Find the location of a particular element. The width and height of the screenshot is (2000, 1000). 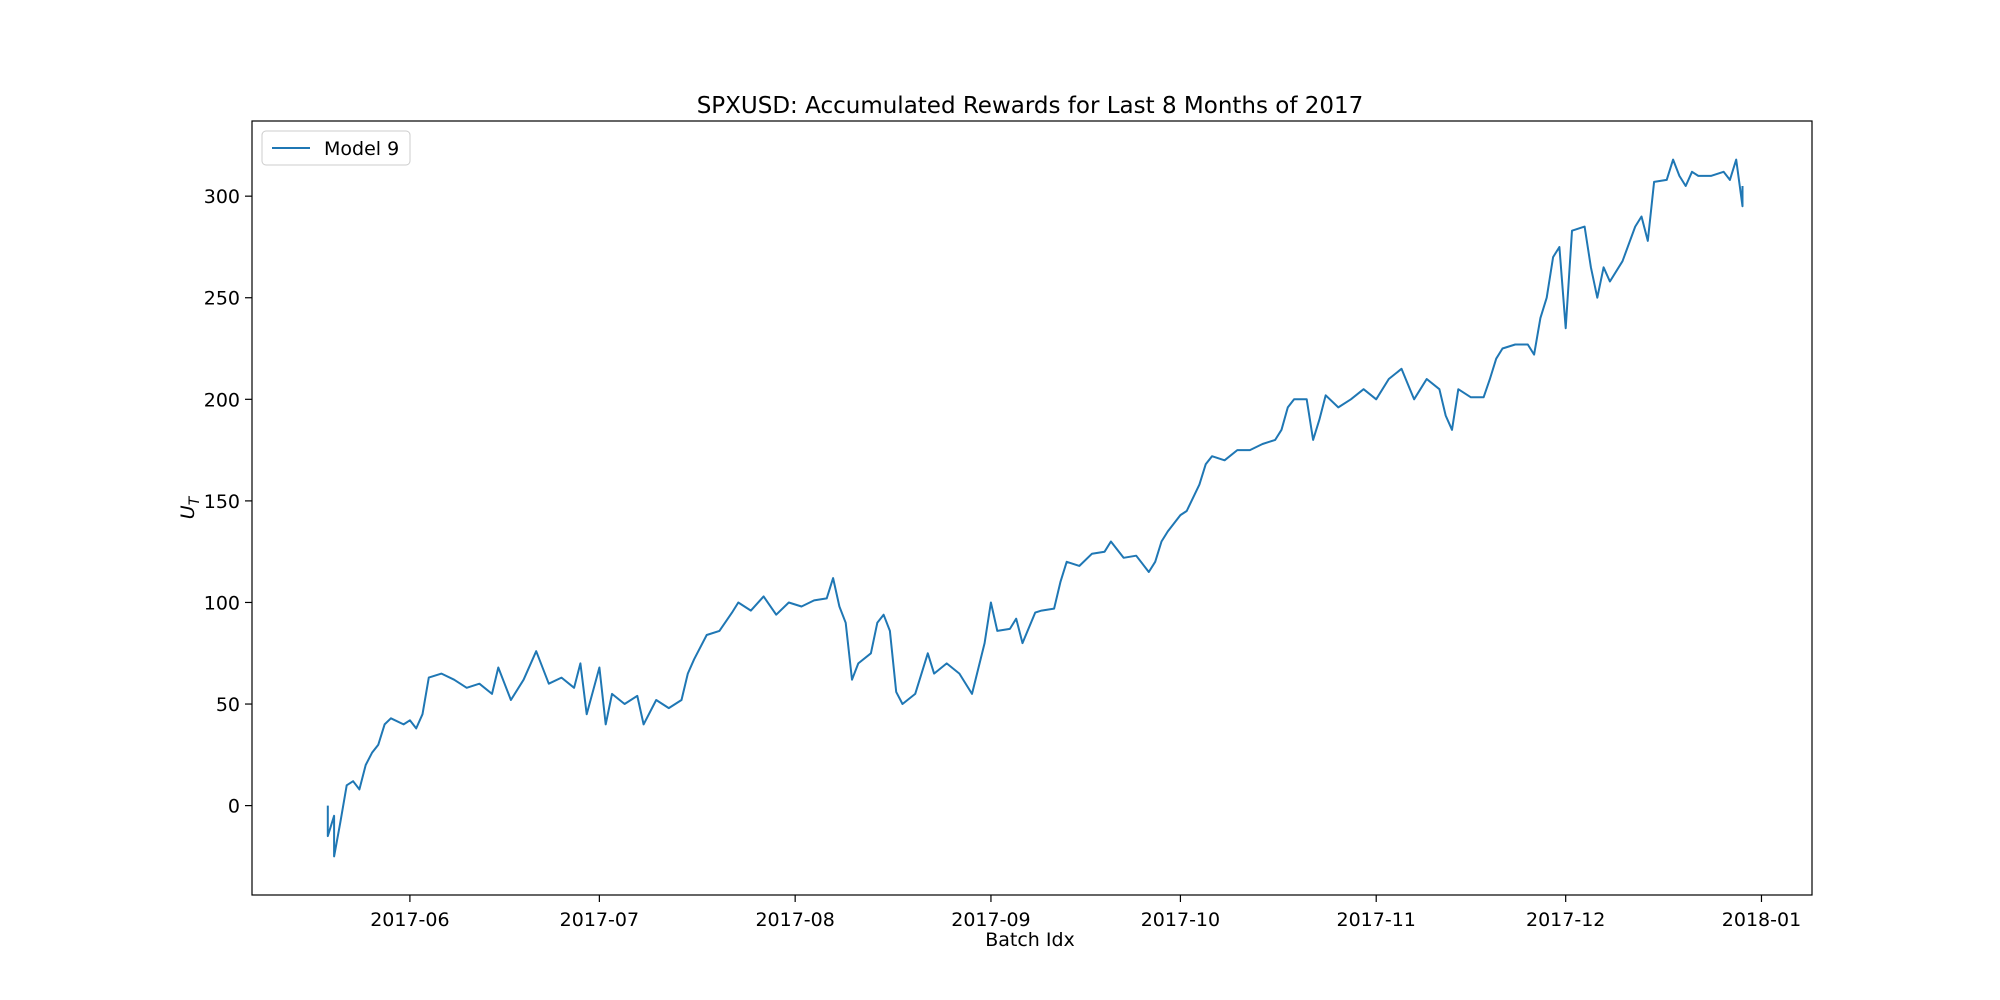

y-axis-label-group: UT is located at coordinates (190, 507).